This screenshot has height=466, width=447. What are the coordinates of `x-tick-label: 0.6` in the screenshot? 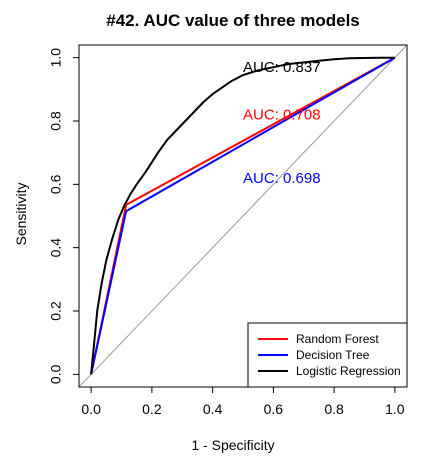 It's located at (274, 409).